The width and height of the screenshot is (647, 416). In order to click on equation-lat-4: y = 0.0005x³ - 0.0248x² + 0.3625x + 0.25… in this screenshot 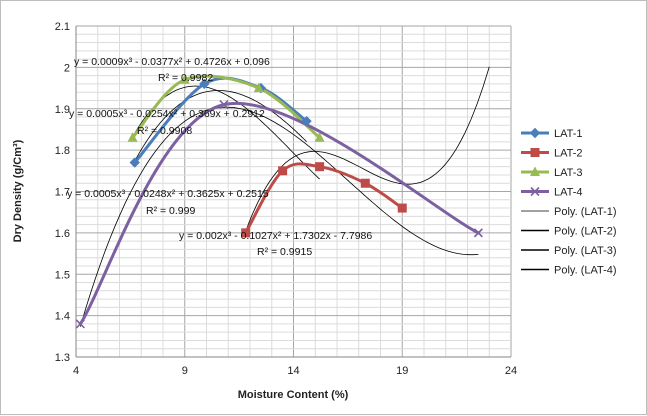, I will do `click(168, 194)`.